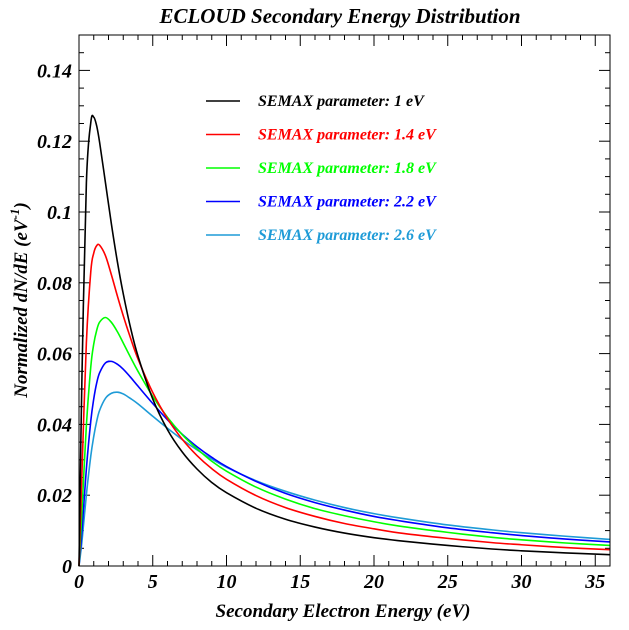 This screenshot has height=630, width=629. What do you see at coordinates (594, 582) in the screenshot?
I see `x-tick-label: 35` at bounding box center [594, 582].